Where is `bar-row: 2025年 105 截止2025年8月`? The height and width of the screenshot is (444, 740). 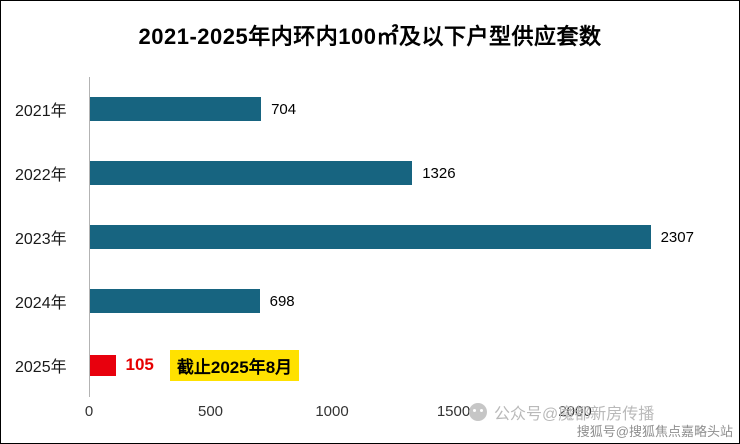
bar-row: 2025年 105 截止2025年8月 is located at coordinates (370, 365).